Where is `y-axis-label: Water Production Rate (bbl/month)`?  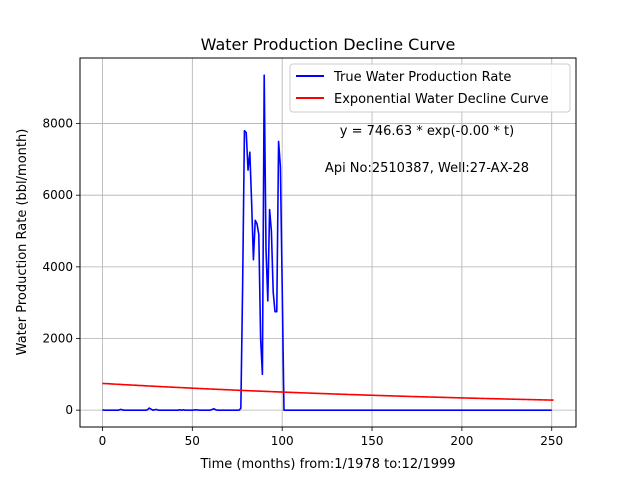 y-axis-label: Water Production Rate (bbl/month) is located at coordinates (22, 242).